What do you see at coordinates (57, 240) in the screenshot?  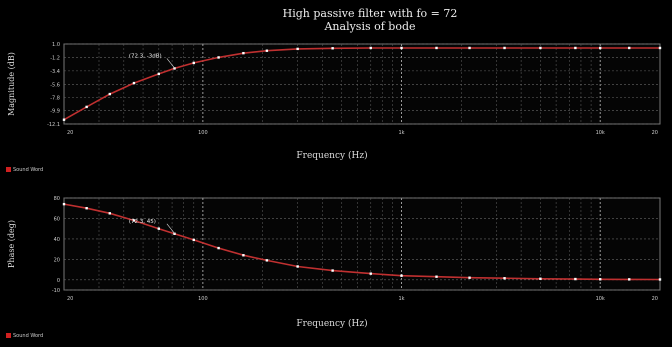 I see `y-tick-label: 40` at bounding box center [57, 240].